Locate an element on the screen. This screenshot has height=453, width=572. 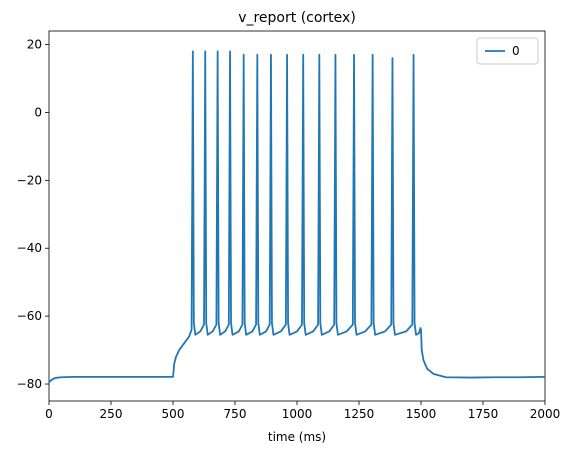
y-axis: 20 0 −20 −40 −60 −80 is located at coordinates (33, 214).